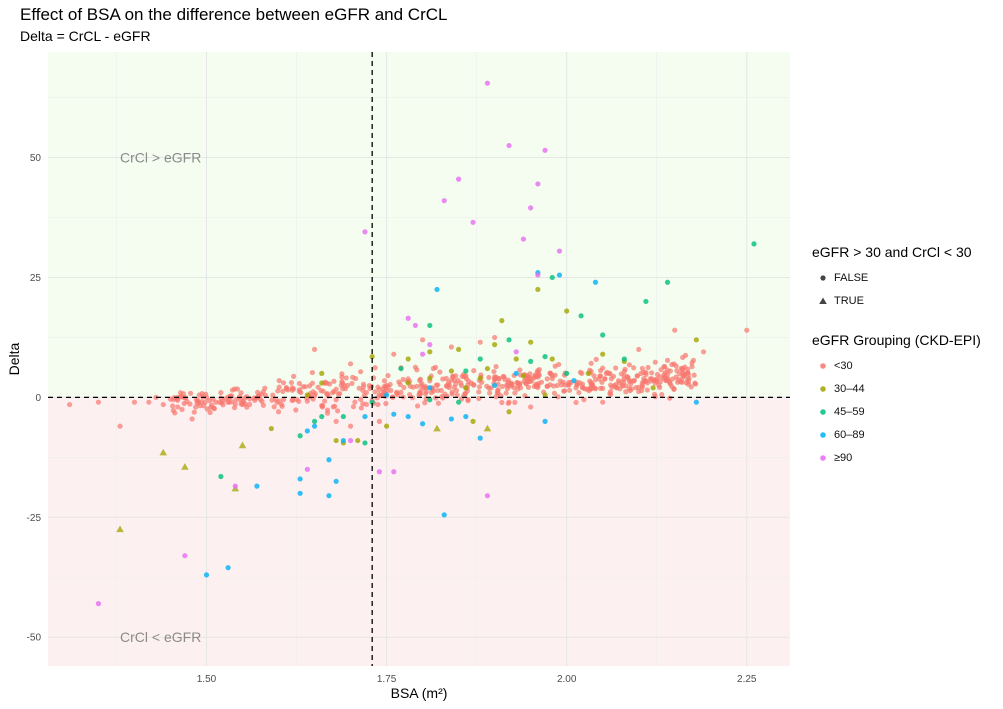 This screenshot has width=1003, height=709. What do you see at coordinates (843, 365) in the screenshot?
I see `legend-label: <30` at bounding box center [843, 365].